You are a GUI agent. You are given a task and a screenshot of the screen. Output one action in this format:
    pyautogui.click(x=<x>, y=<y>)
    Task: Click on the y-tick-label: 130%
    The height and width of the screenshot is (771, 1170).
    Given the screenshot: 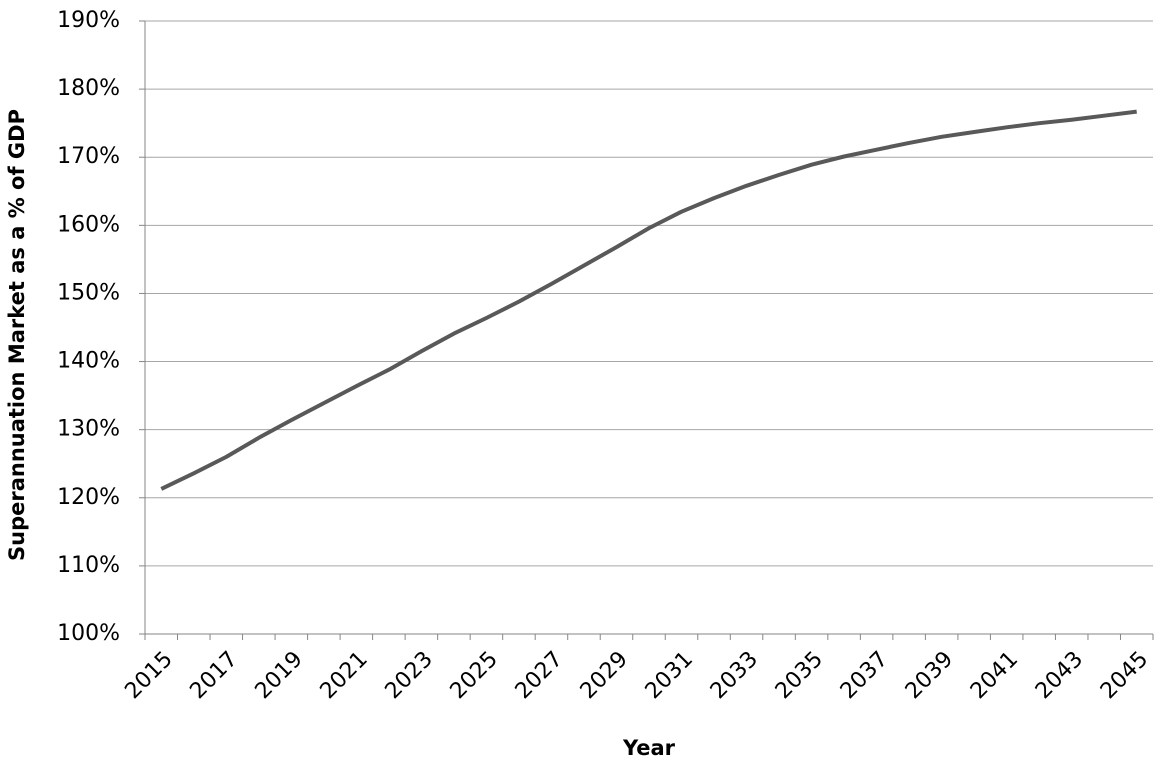 What is the action you would take?
    pyautogui.click(x=88, y=429)
    